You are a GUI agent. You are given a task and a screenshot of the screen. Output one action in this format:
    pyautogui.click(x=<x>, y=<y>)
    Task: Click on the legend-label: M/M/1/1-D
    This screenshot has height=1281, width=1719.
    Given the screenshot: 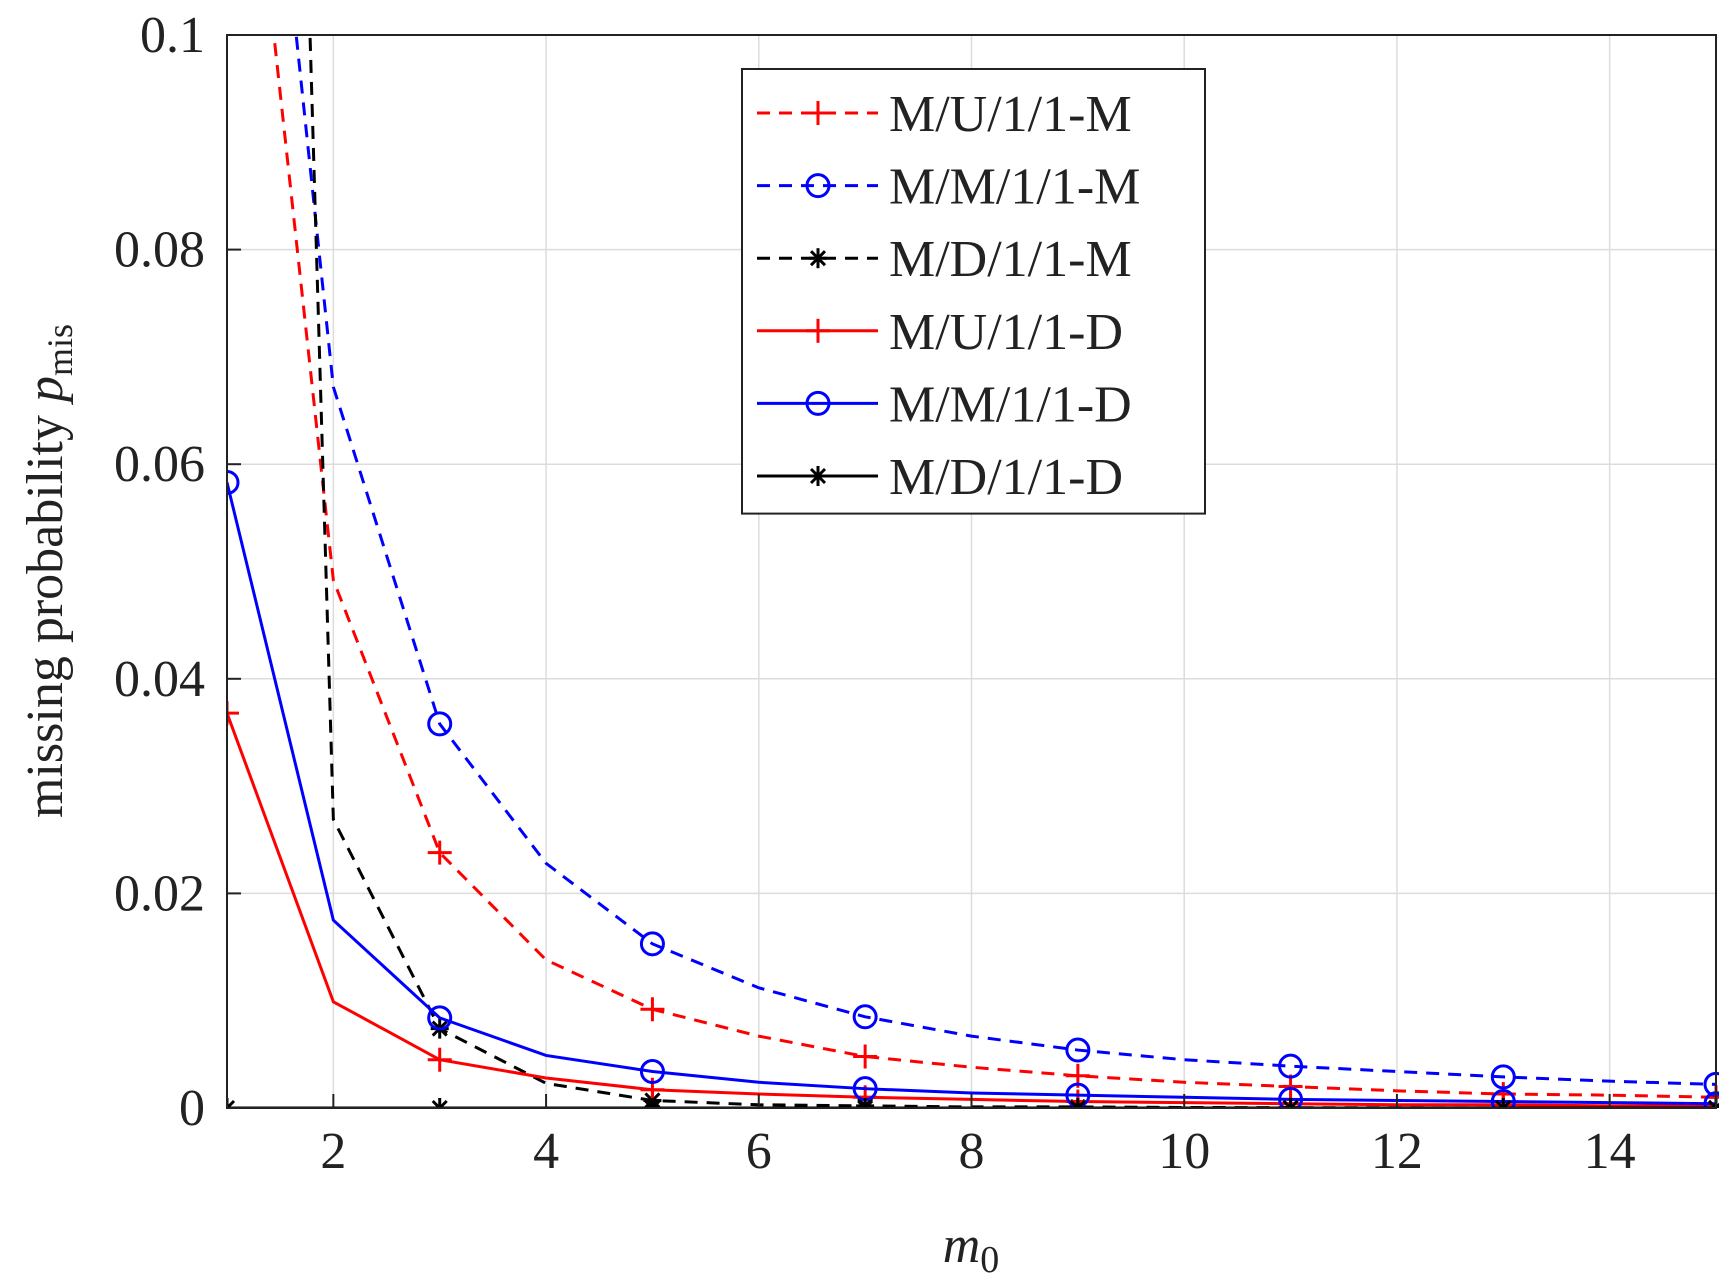 What is the action you would take?
    pyautogui.click(x=1010, y=404)
    